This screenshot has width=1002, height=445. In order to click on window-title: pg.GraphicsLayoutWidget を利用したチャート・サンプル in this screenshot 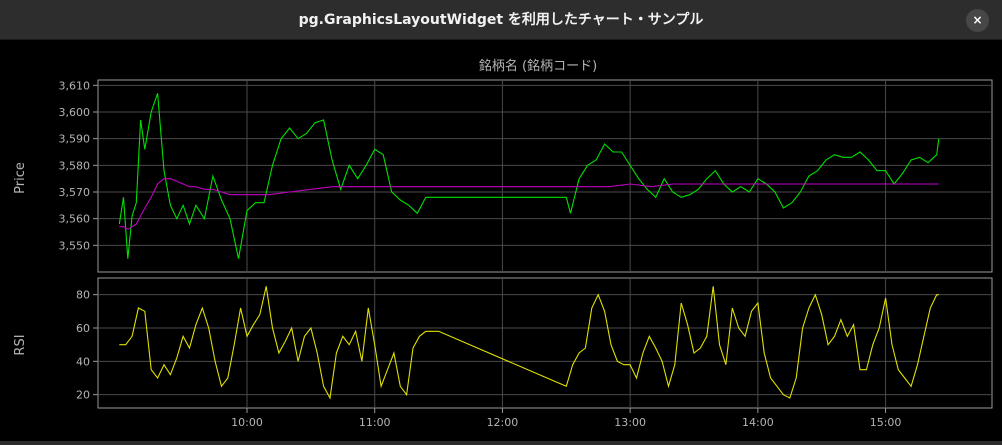, I will do `click(501, 20)`.